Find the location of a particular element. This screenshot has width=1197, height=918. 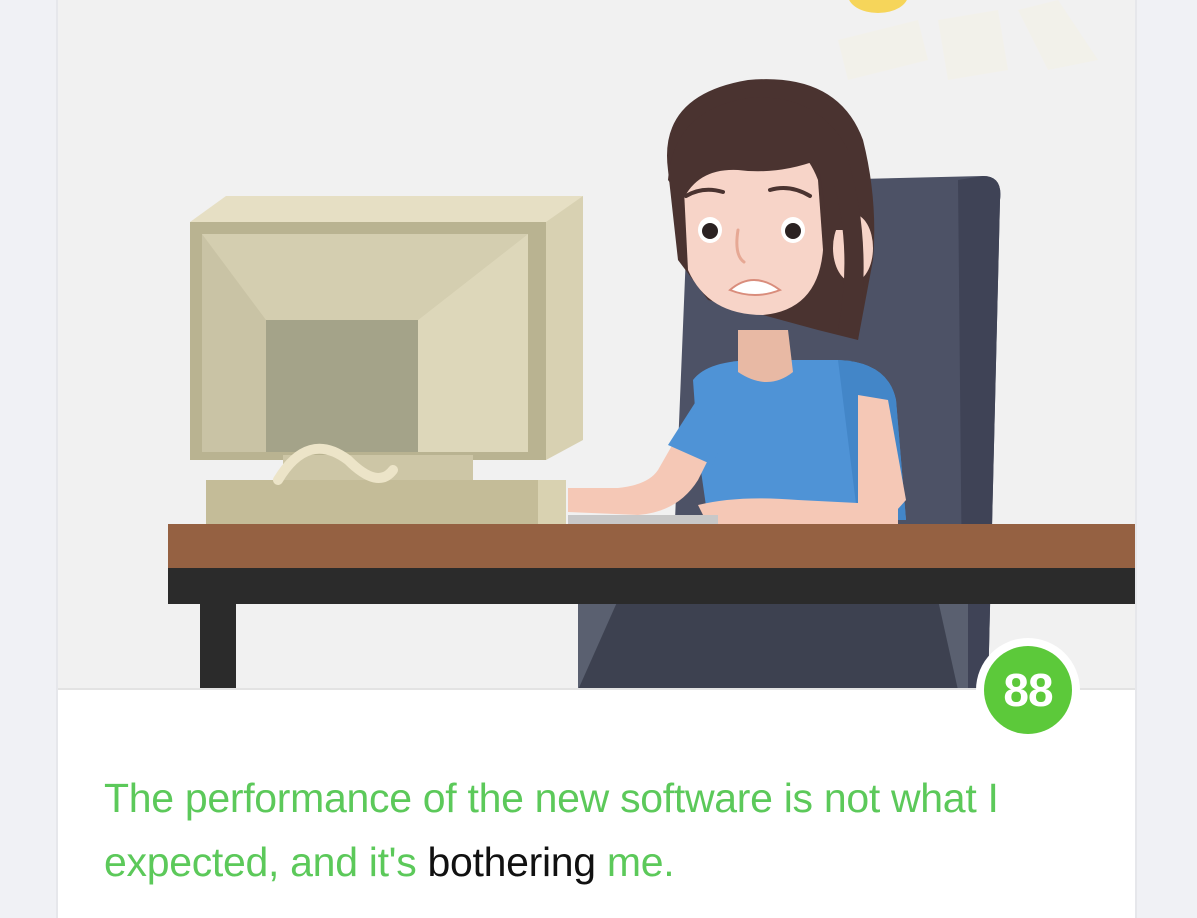

score-value: 88 is located at coordinates (1028, 690).